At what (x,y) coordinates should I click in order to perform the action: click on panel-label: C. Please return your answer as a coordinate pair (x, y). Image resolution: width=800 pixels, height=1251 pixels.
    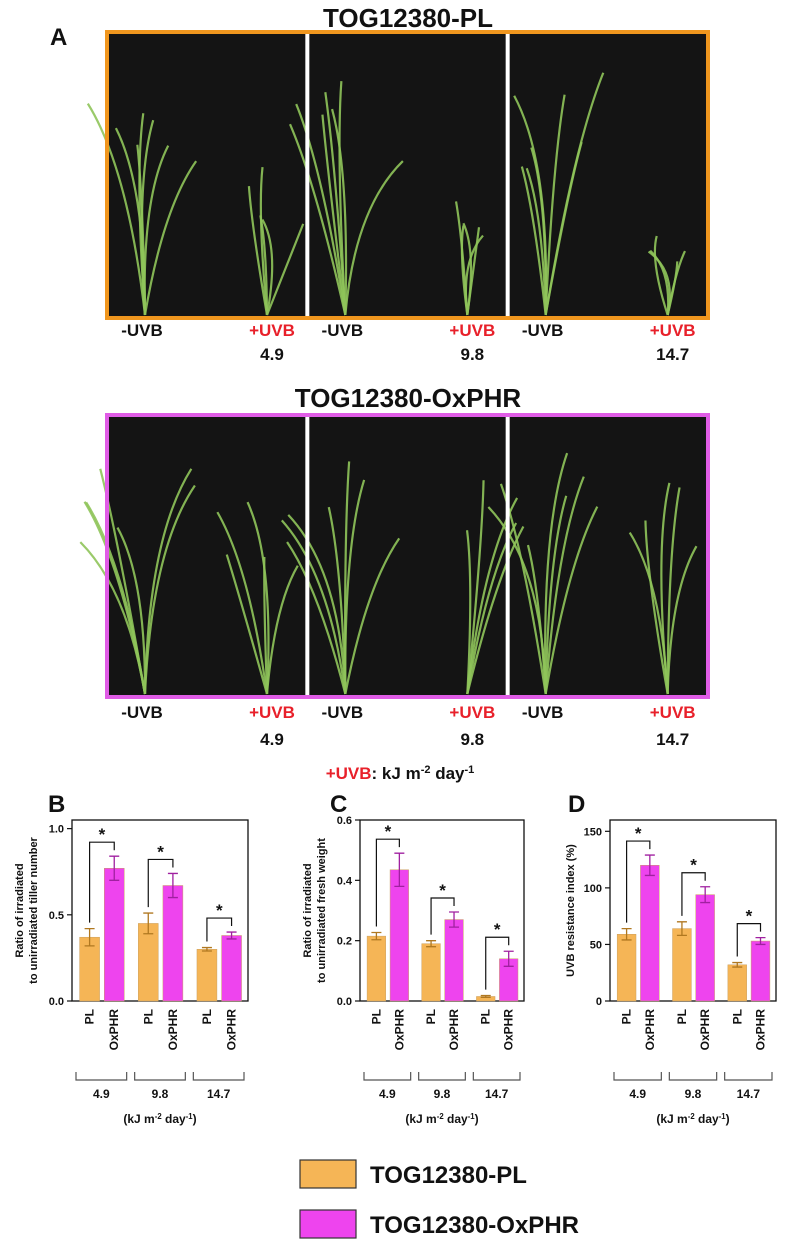
    Looking at the image, I should click on (338, 804).